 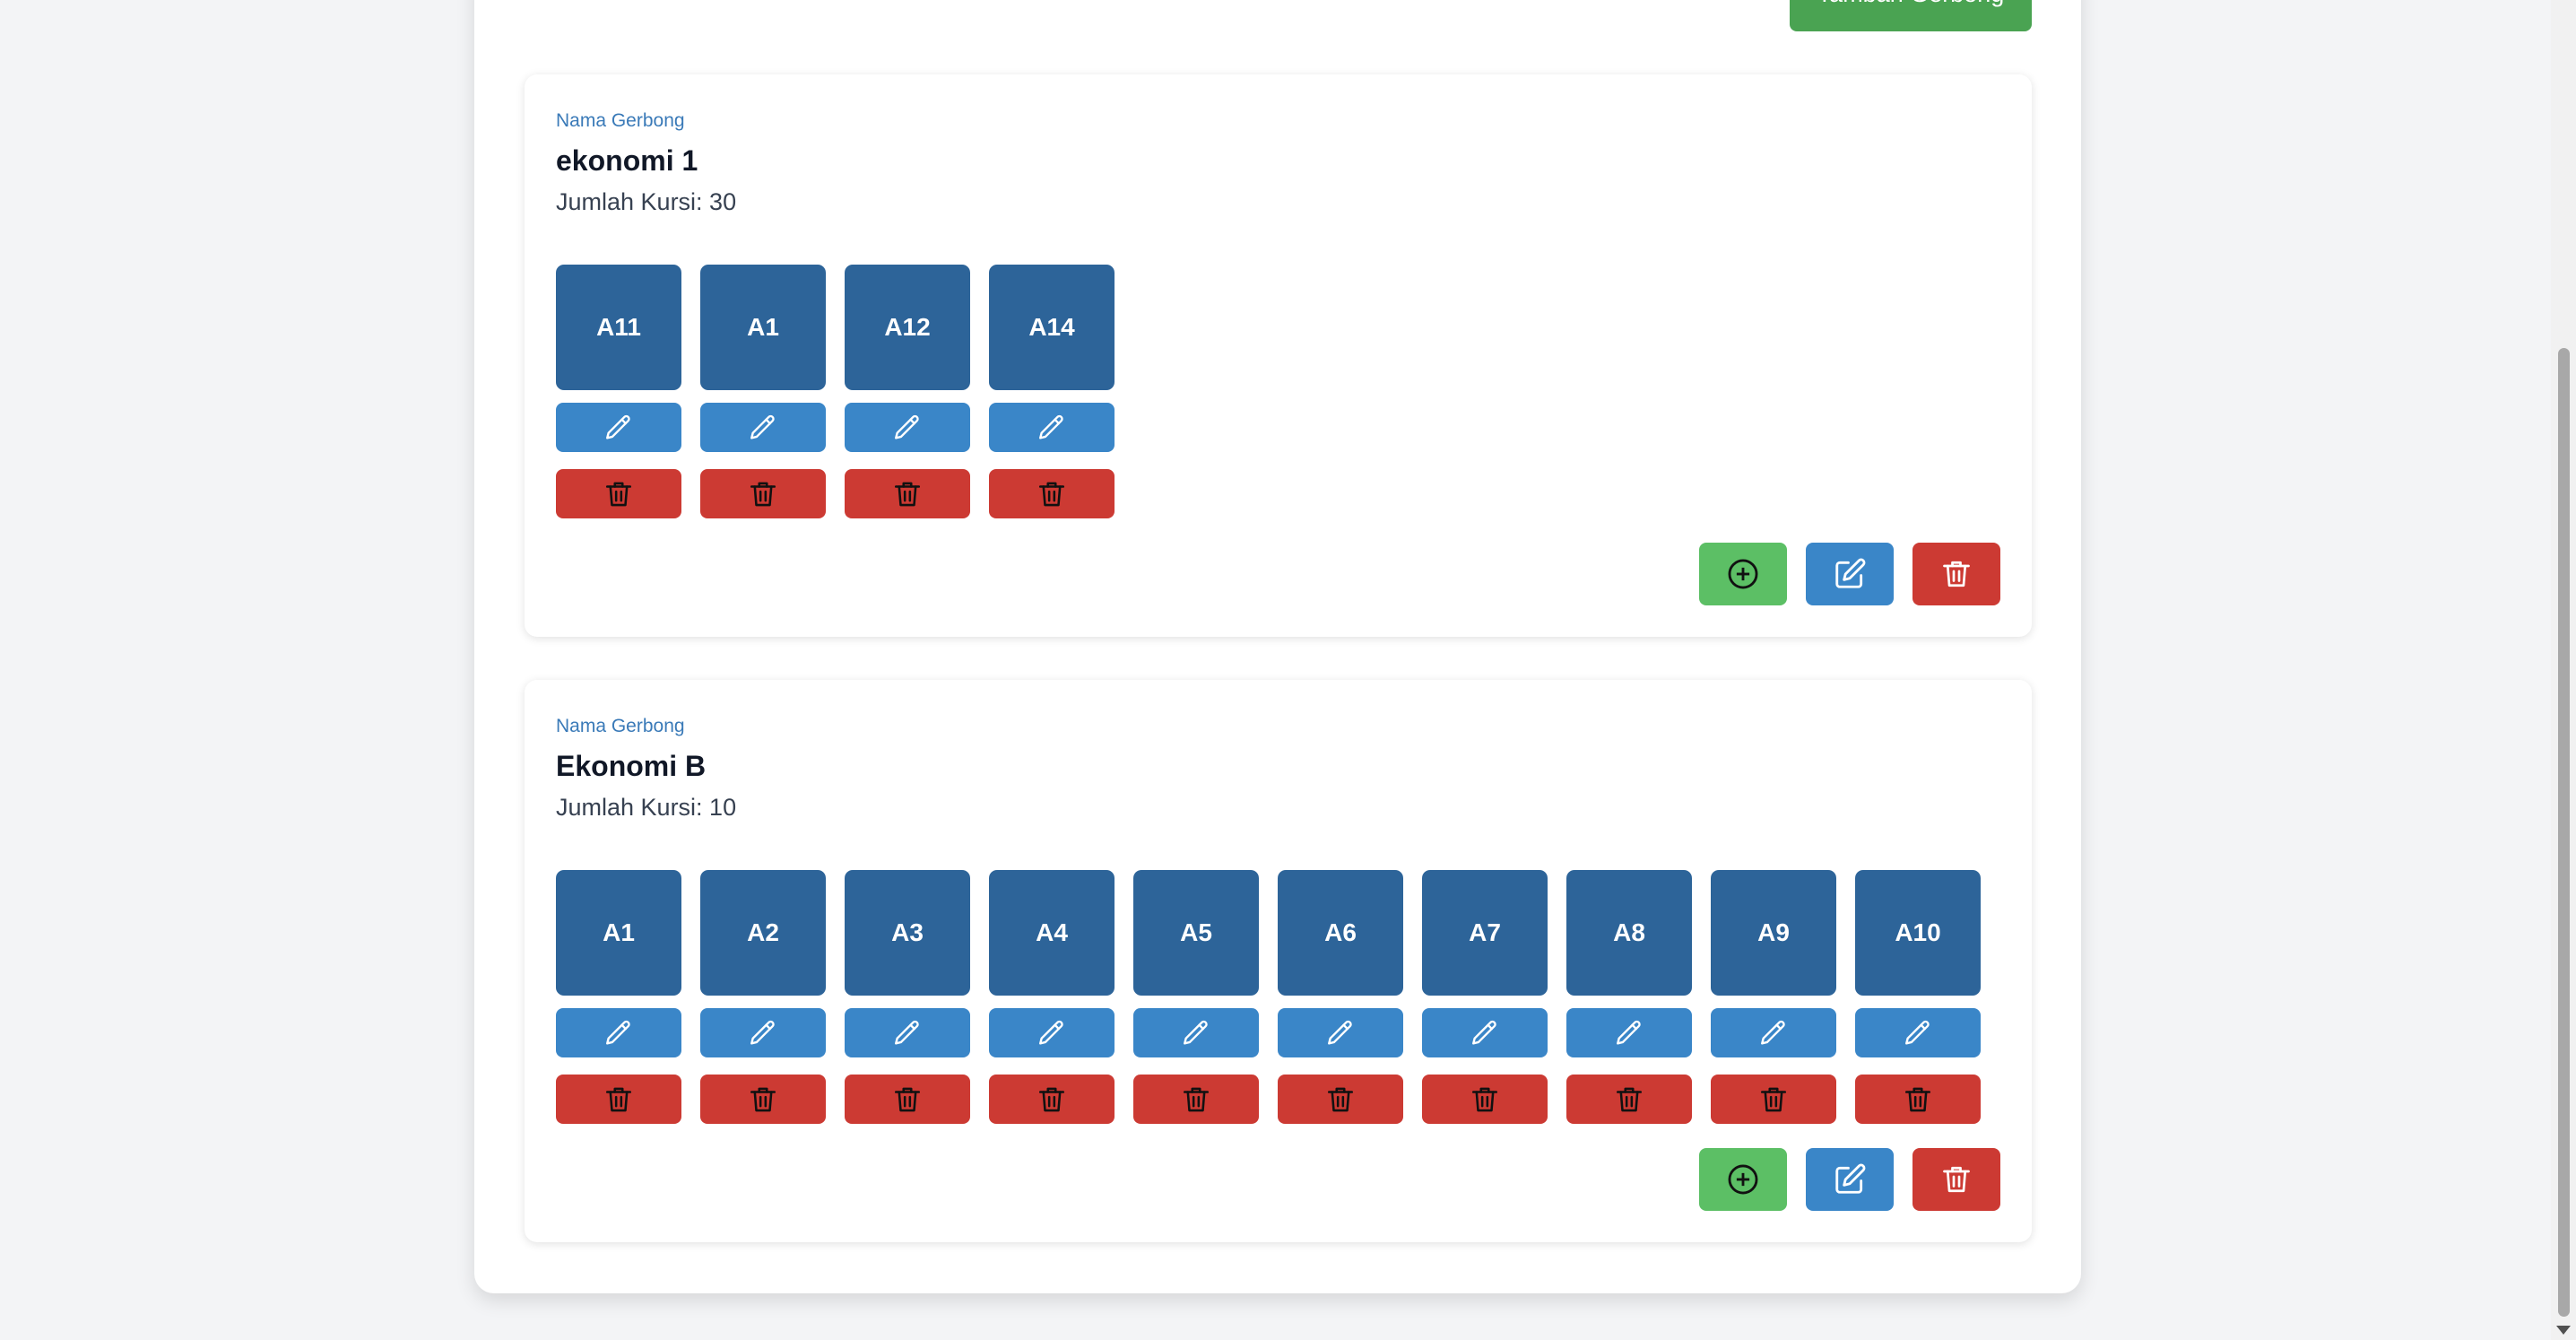 What do you see at coordinates (2564, 832) in the screenshot?
I see `scroll-thumb` at bounding box center [2564, 832].